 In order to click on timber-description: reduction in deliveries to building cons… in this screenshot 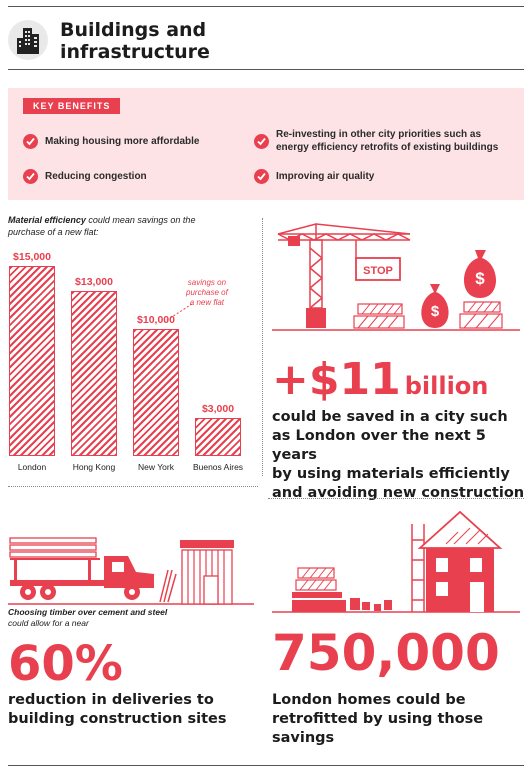, I will do `click(117, 710)`.